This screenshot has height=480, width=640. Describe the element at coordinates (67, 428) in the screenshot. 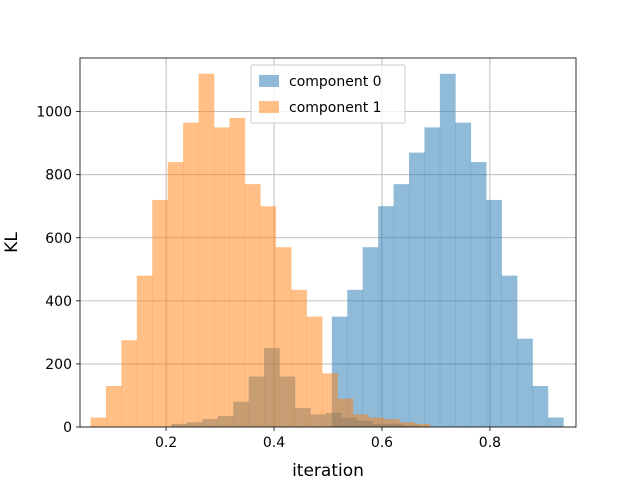

I see `y-tick-label: 0` at that location.